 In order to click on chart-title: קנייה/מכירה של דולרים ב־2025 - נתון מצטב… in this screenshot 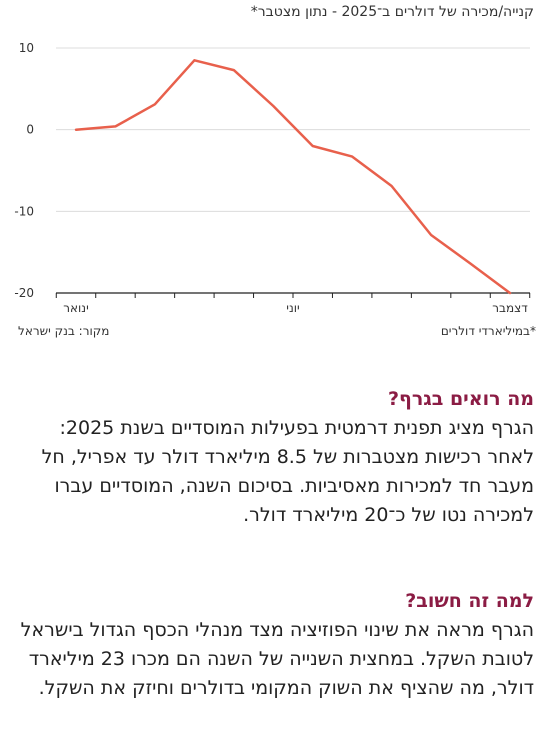, I will do `click(392, 12)`.